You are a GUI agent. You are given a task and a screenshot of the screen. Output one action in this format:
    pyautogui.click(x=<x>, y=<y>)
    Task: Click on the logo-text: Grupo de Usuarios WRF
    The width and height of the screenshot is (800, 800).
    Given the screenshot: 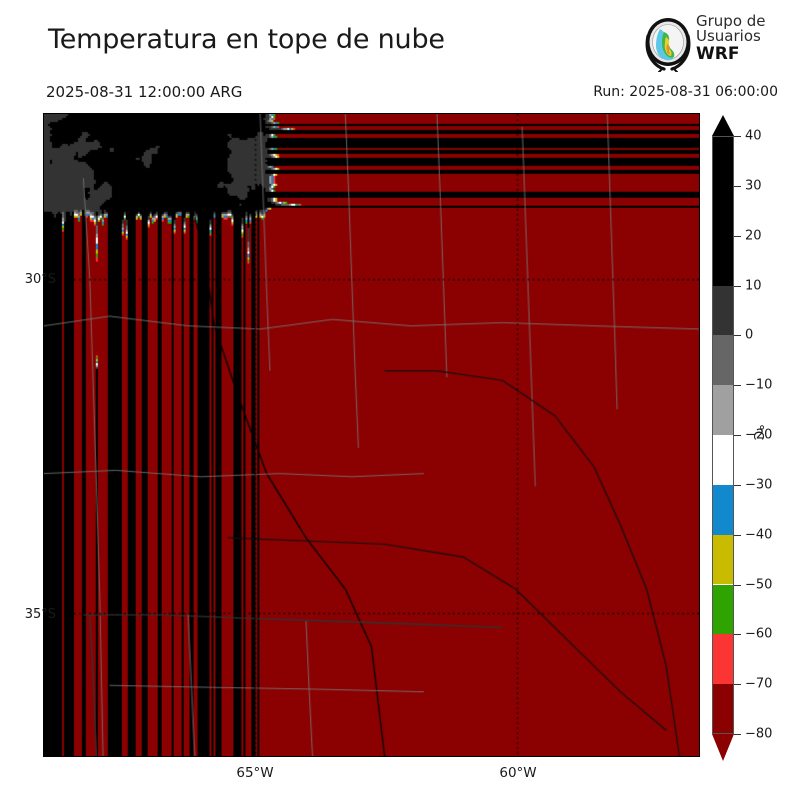 What is the action you would take?
    pyautogui.click(x=744, y=38)
    